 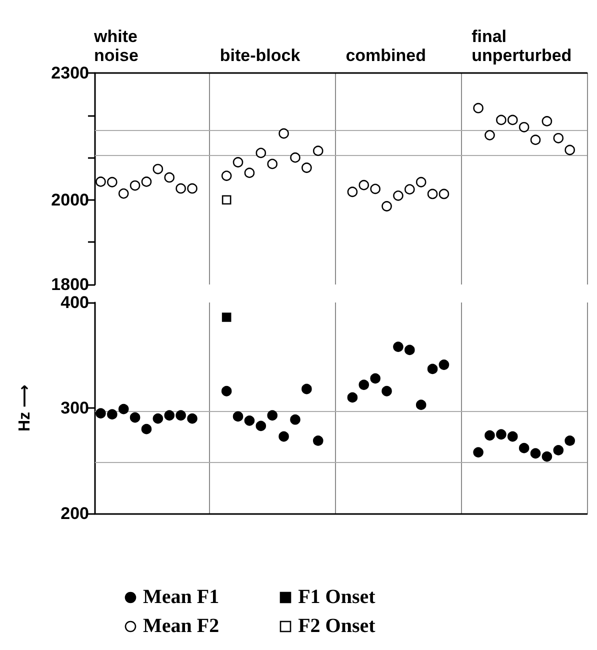 I want to click on y-tick-label: 400, so click(x=74, y=302).